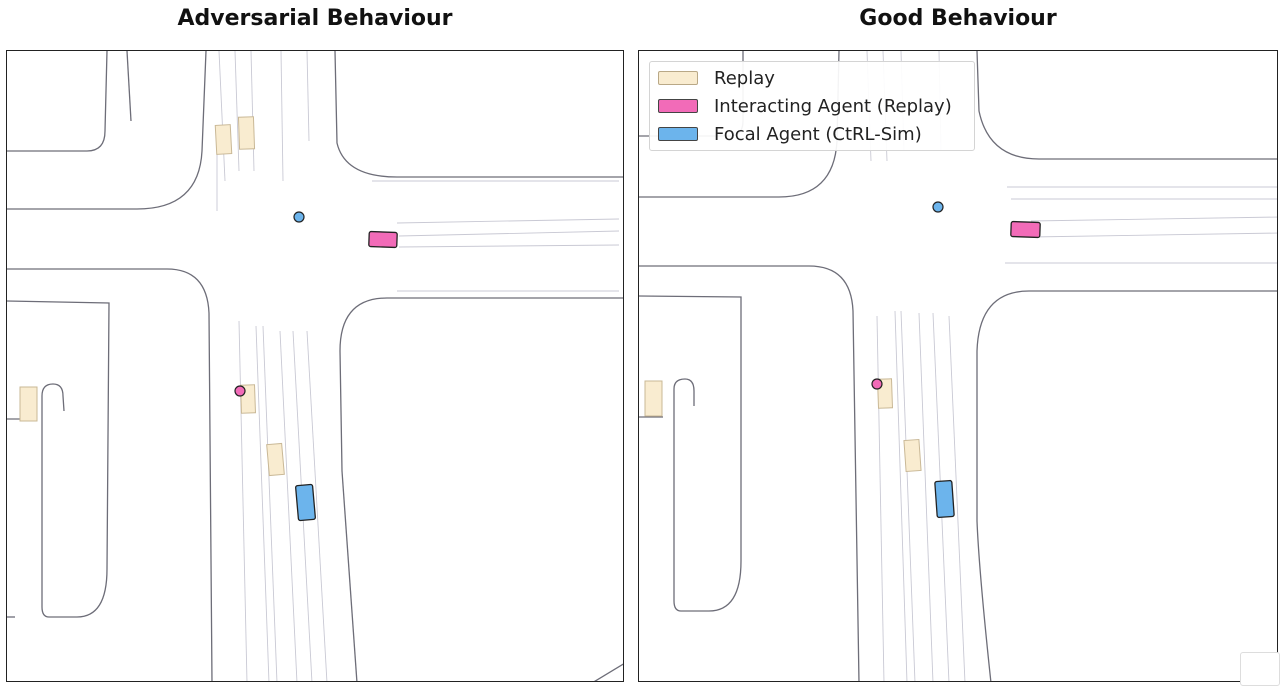  I want to click on thumbnail-preview, so click(1260, 669).